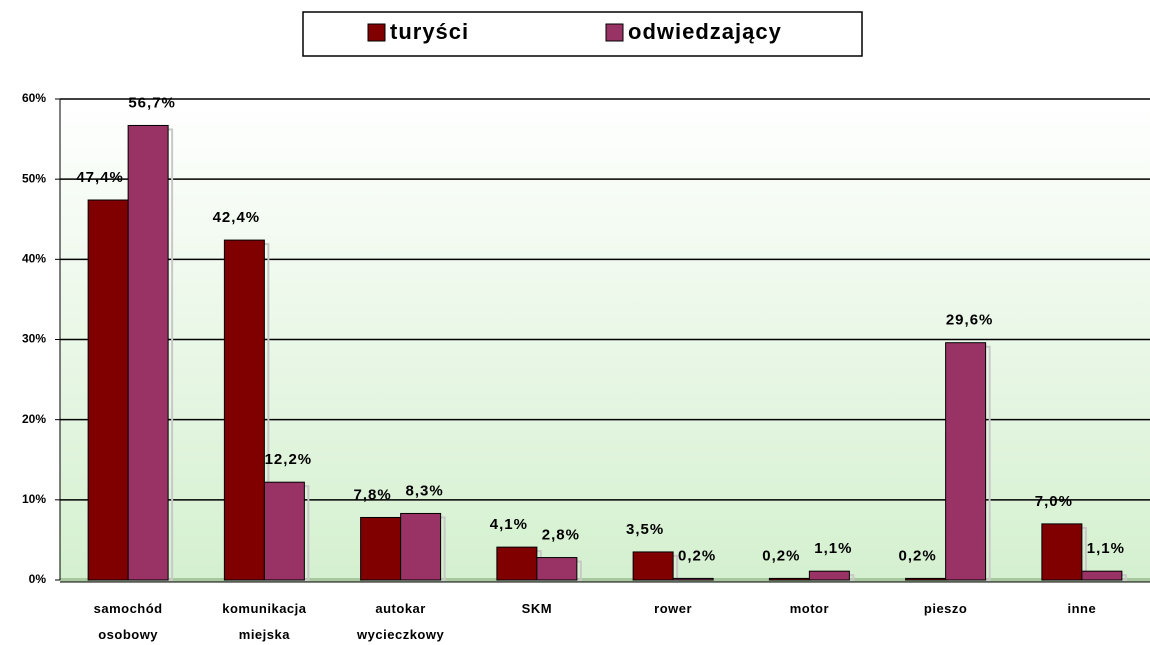 This screenshot has height=645, width=1150. I want to click on x-tick-label: samochód osobowy, so click(128, 621).